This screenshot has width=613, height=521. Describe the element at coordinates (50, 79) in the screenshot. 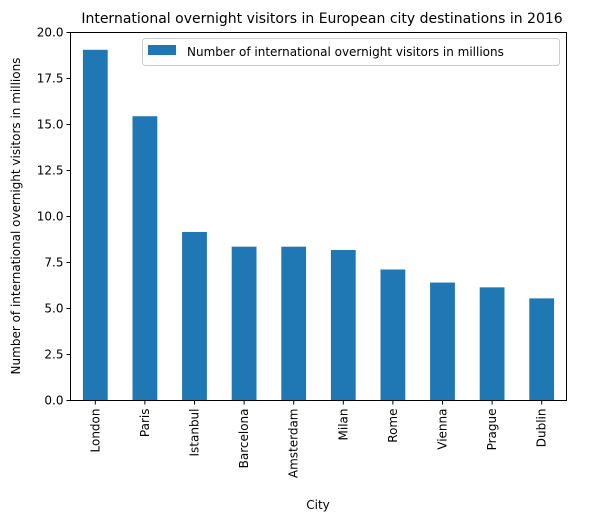

I see `y-tick-label: 17.5` at that location.